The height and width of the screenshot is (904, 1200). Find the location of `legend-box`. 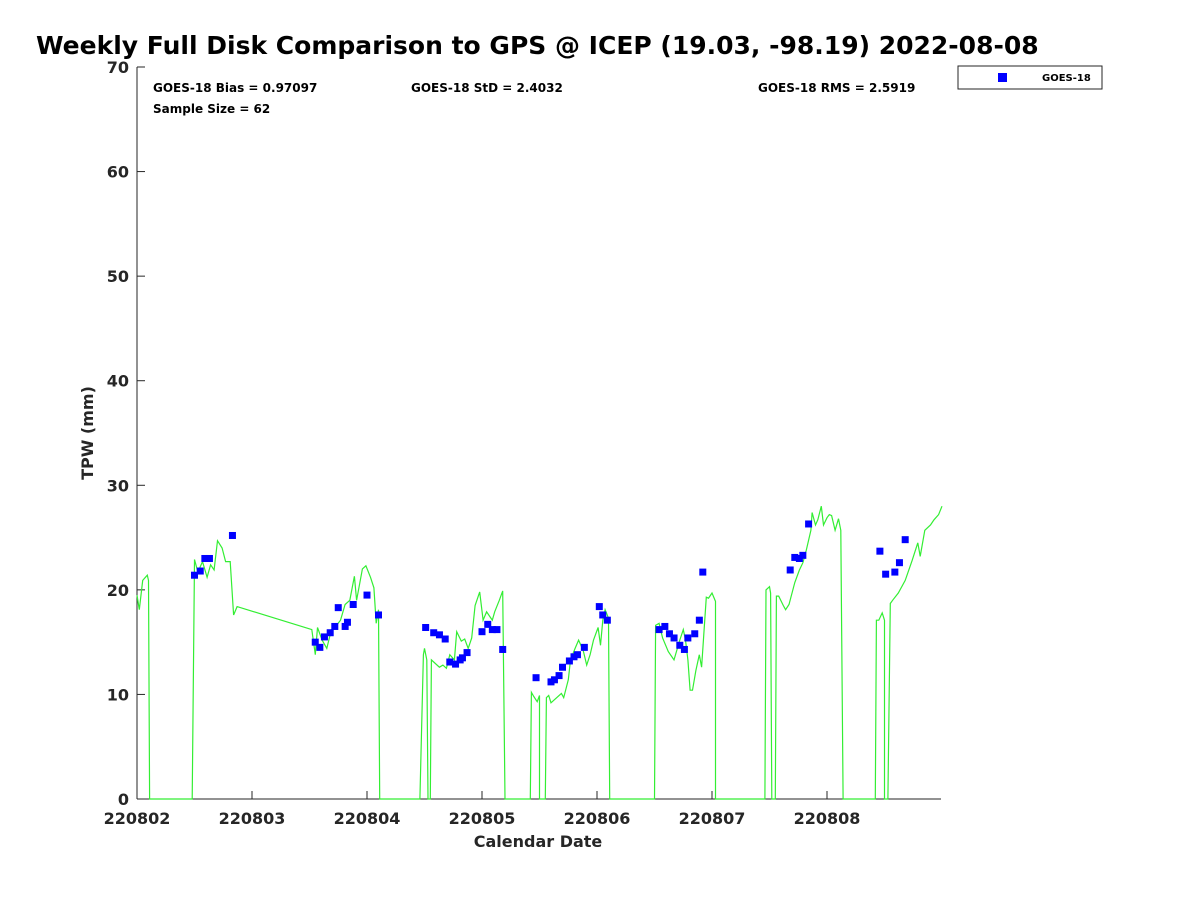

legend-box is located at coordinates (1030, 77).